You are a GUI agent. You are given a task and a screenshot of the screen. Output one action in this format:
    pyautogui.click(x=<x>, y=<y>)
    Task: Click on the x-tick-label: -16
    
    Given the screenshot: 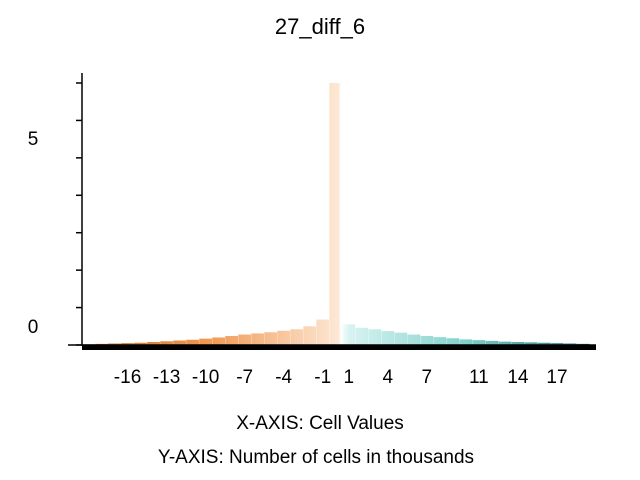 What is the action you would take?
    pyautogui.click(x=127, y=377)
    